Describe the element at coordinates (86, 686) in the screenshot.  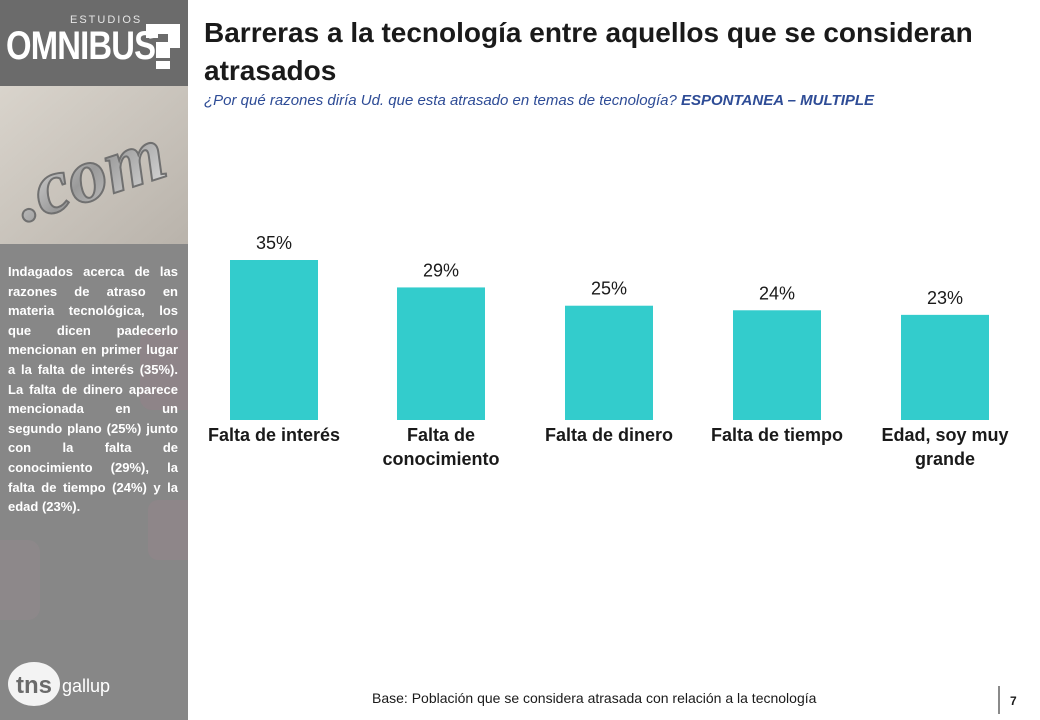
I see `gallup-logo-text: gallup` at that location.